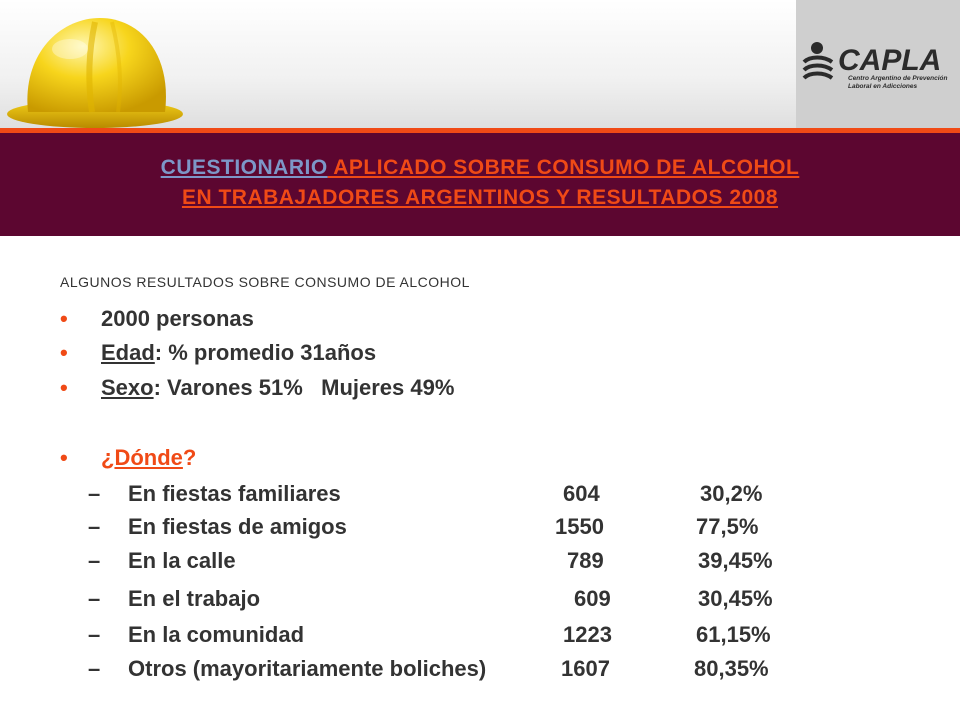  I want to click on bullet-text: 2000 personas, so click(177, 318).